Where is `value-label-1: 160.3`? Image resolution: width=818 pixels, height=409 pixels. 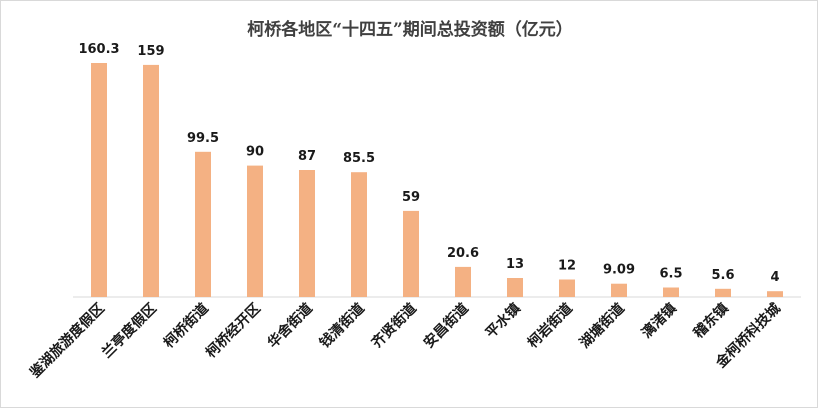 value-label-1: 160.3 is located at coordinates (98, 49).